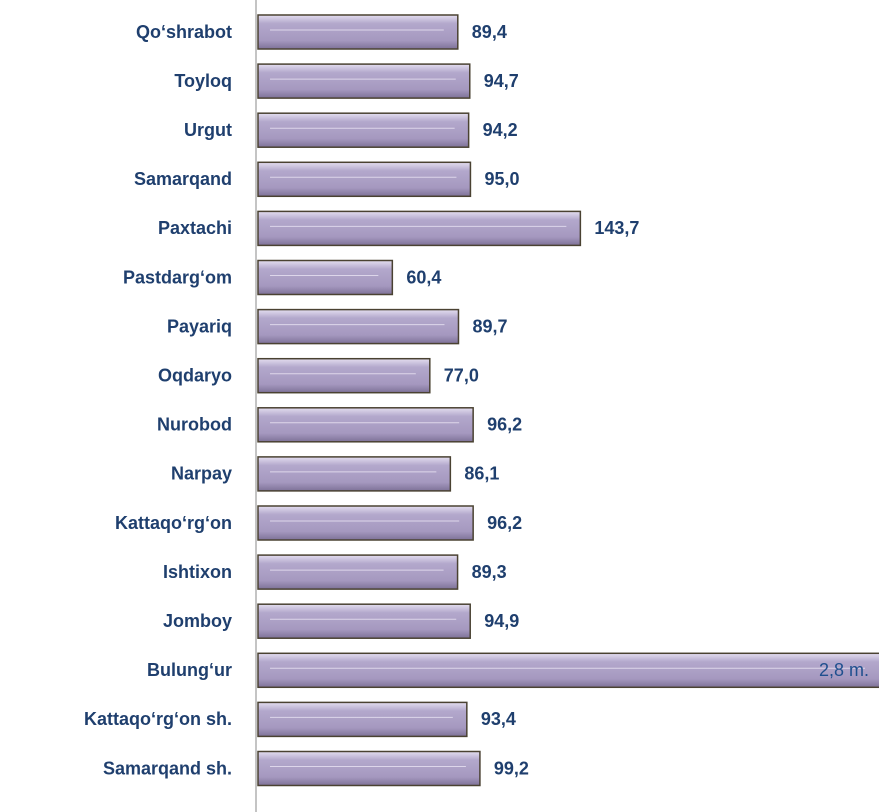 The height and width of the screenshot is (812, 879). Describe the element at coordinates (423, 277) in the screenshot. I see `value-label: 60,4` at that location.